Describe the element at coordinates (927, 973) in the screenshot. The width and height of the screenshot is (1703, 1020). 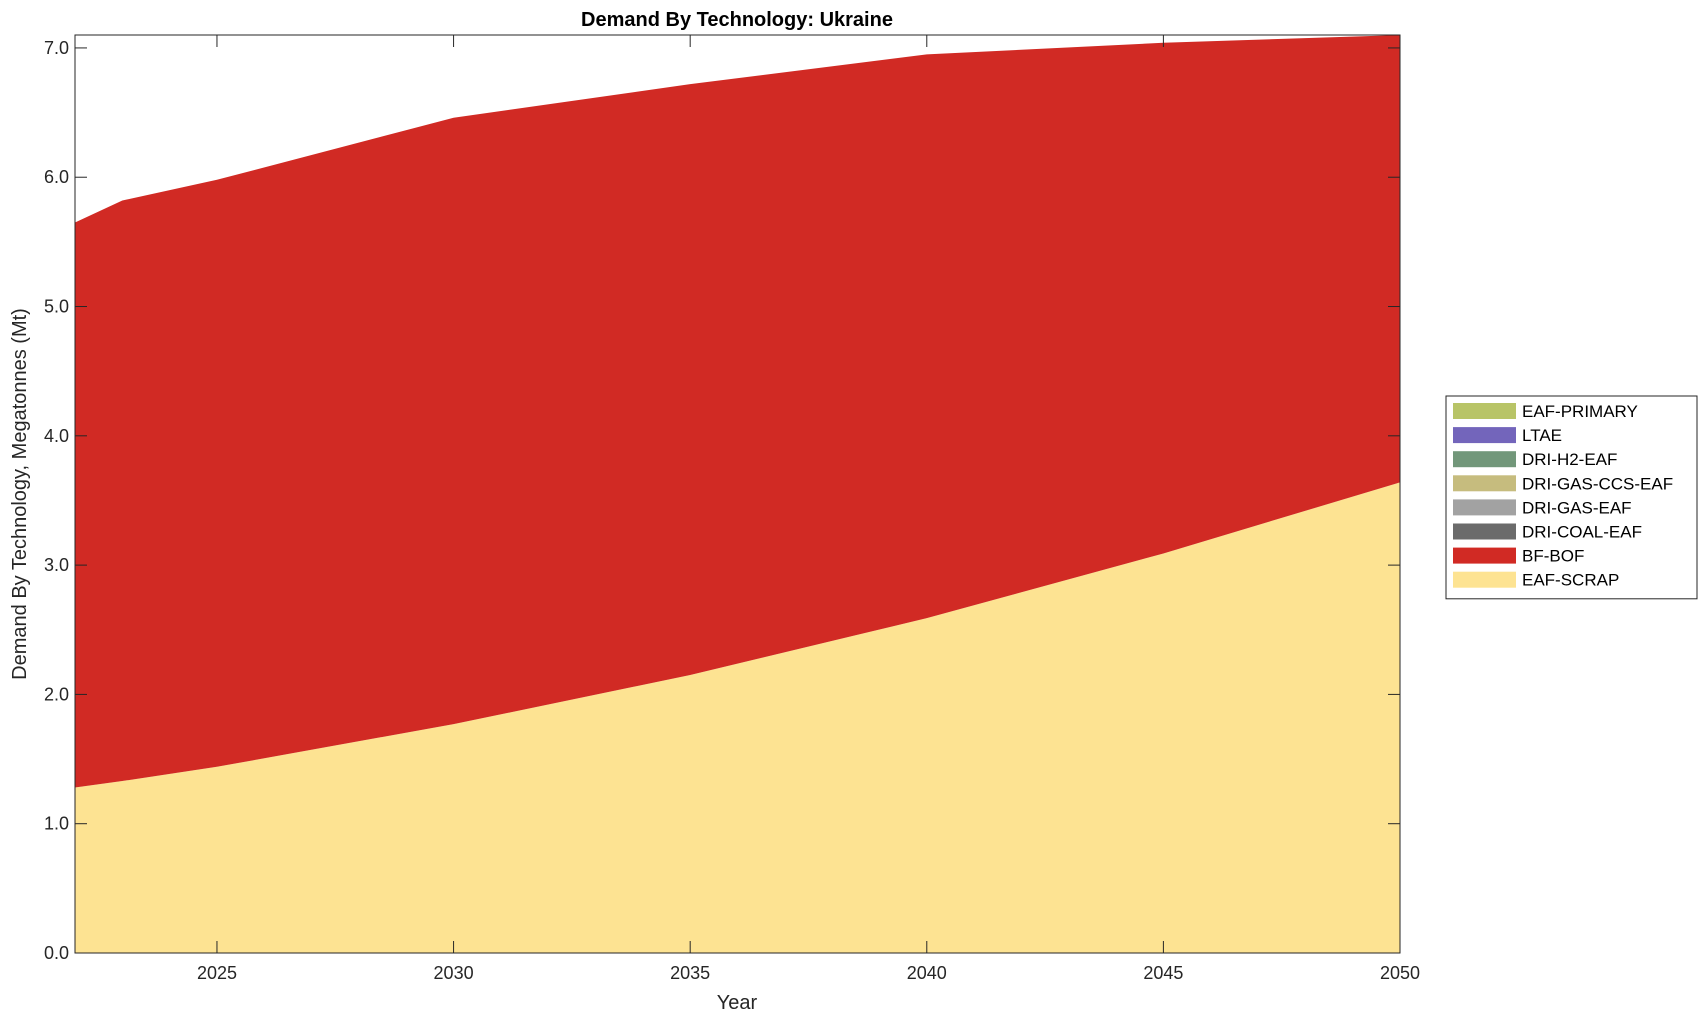
I see `x-tick-label: 2040` at that location.